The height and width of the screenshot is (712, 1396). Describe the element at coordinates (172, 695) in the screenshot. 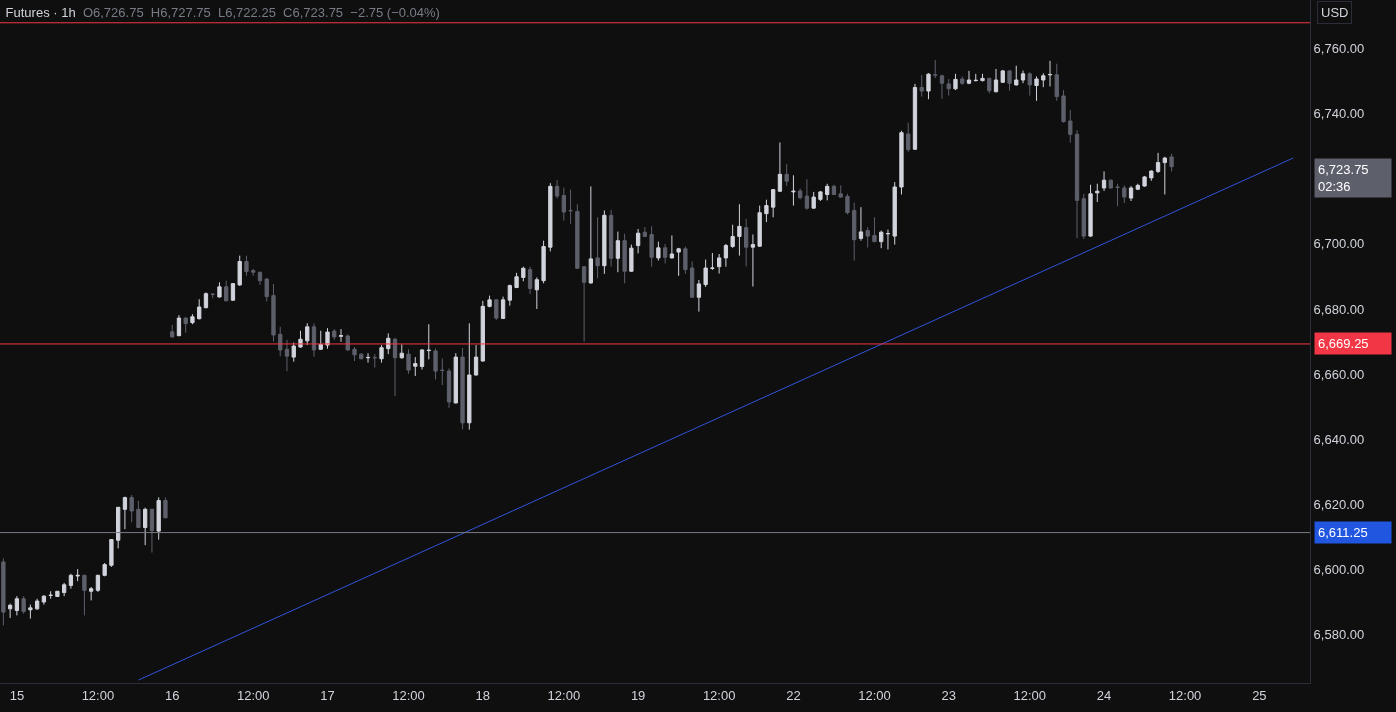

I see `x-tick-label: 16` at that location.